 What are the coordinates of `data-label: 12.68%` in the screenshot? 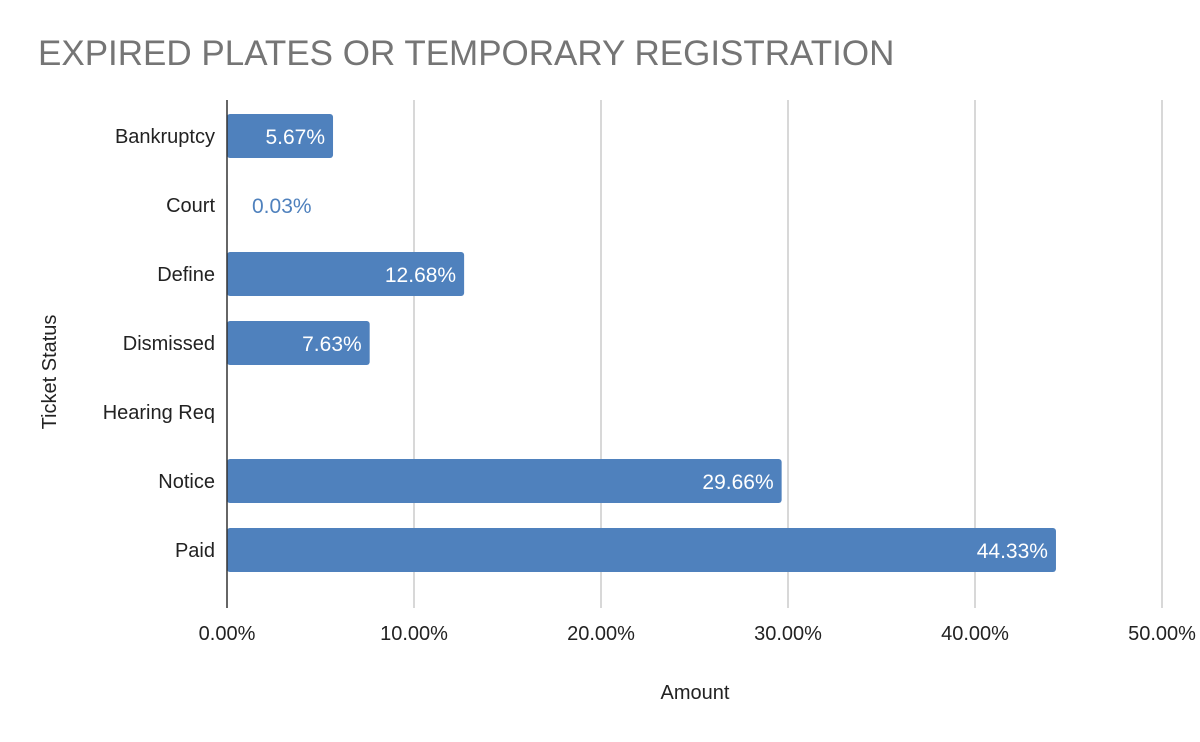 It's located at (420, 275).